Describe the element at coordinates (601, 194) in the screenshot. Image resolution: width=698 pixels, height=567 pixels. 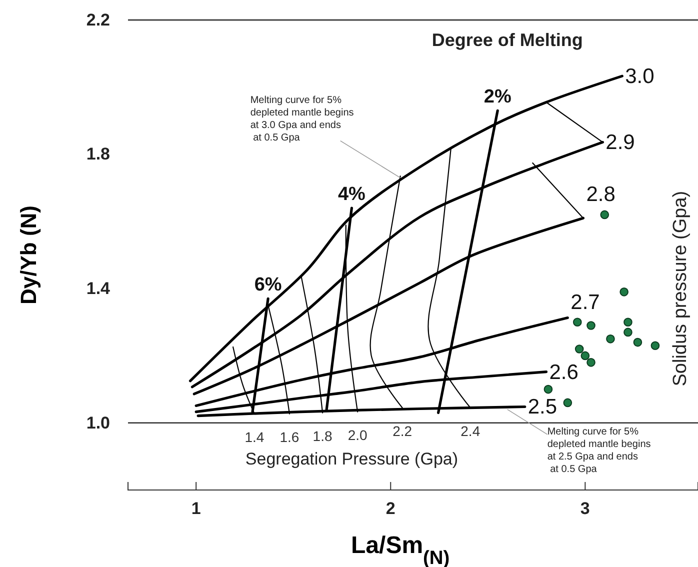
I see `series-label: 2.8` at that location.